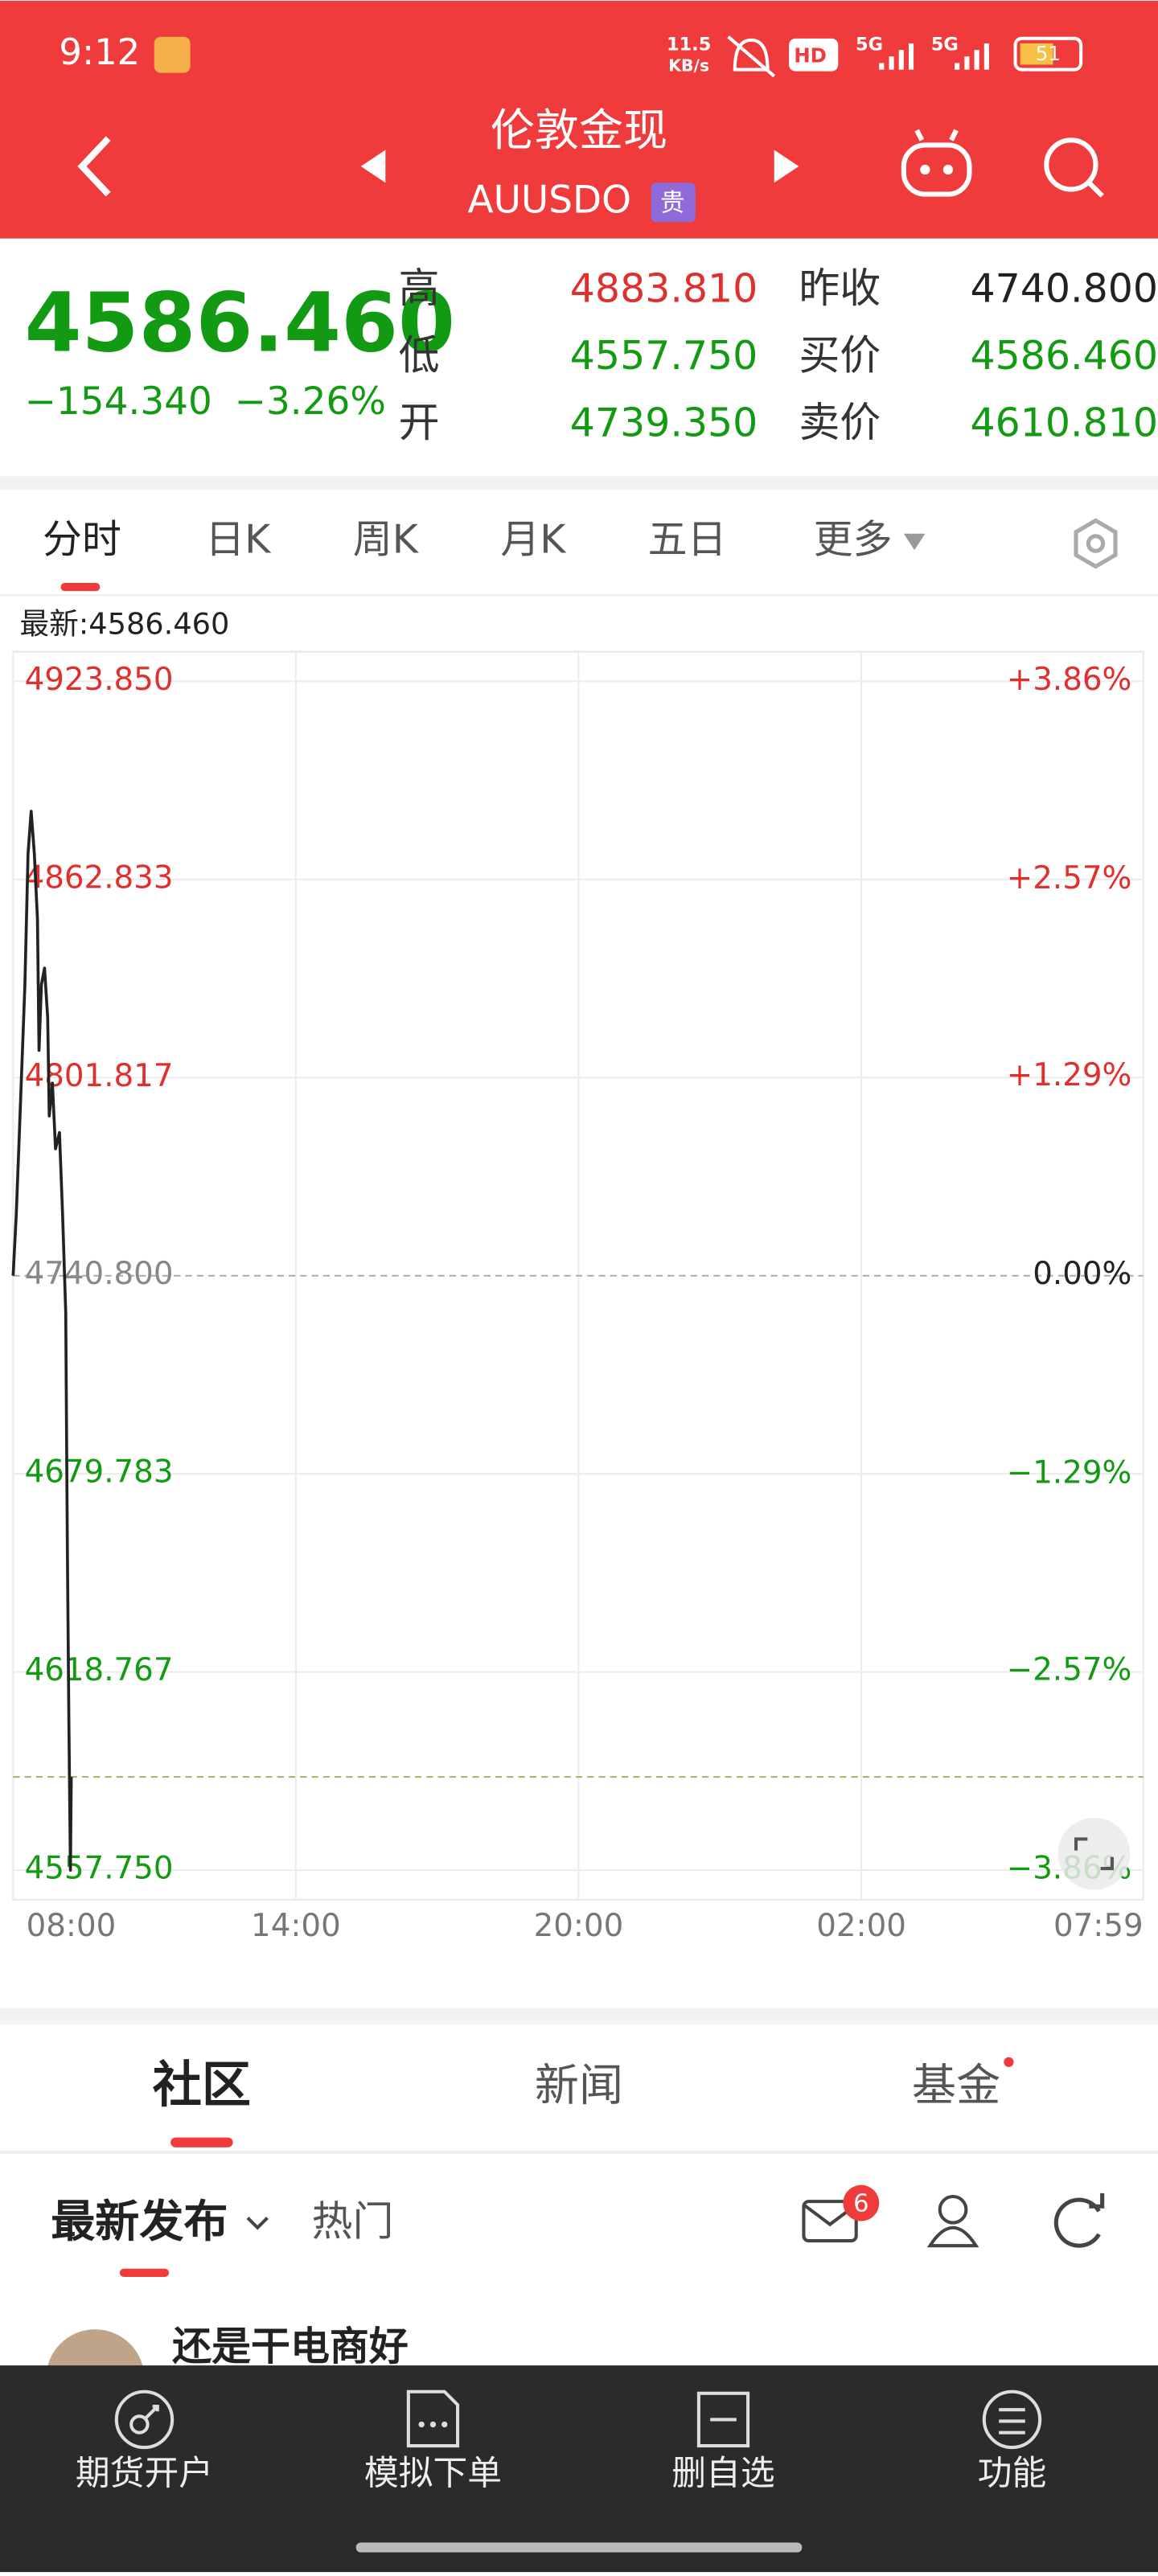  Describe the element at coordinates (42, 1341) in the screenshot. I see `price-line` at that location.